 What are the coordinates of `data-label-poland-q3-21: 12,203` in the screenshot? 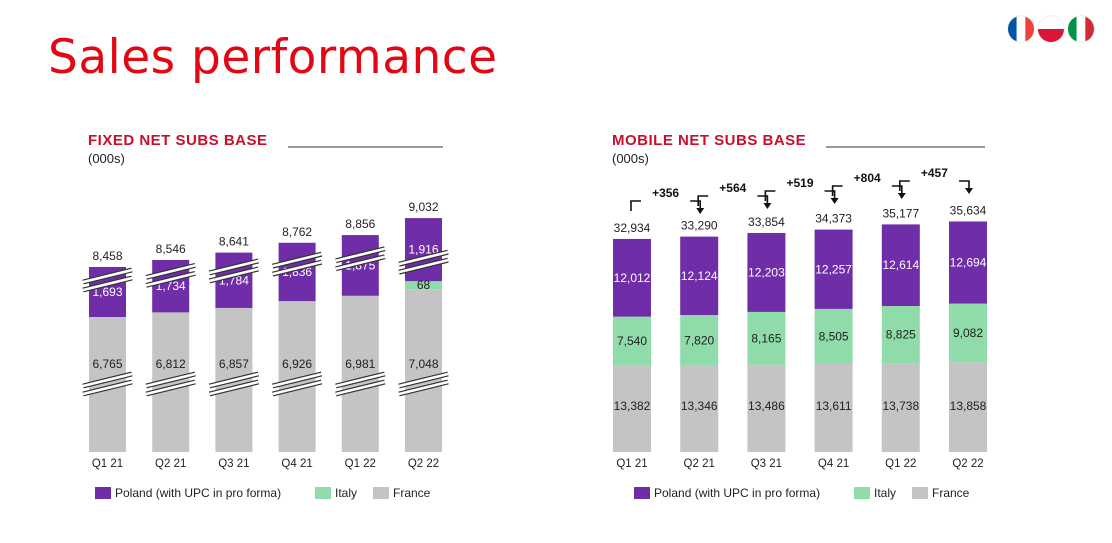 It's located at (766, 272).